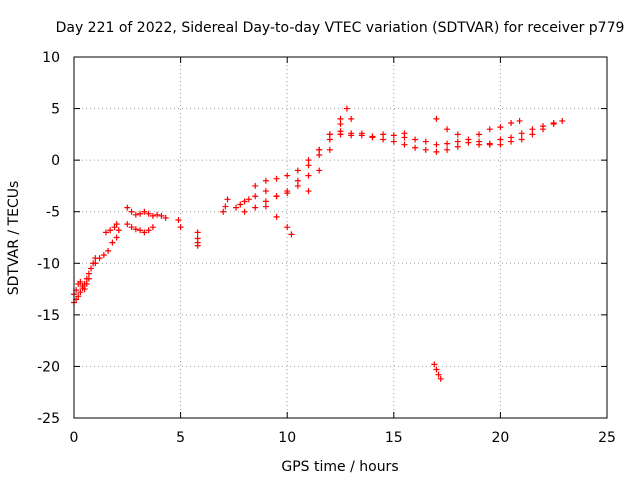 Image resolution: width=640 pixels, height=480 pixels. Describe the element at coordinates (287, 438) in the screenshot. I see `x-tick-label: 10` at that location.